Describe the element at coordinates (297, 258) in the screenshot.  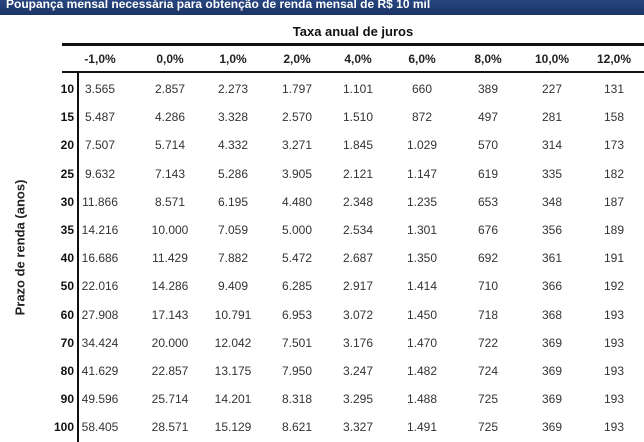
I see `table-cell: 5.472` at that location.